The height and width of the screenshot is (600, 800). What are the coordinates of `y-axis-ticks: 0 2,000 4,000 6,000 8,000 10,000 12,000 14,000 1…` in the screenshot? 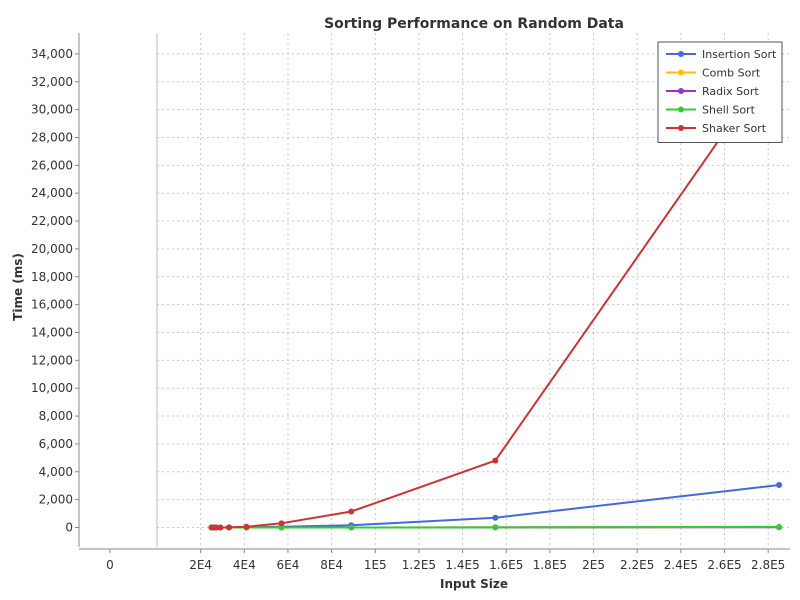 It's located at (55, 290).